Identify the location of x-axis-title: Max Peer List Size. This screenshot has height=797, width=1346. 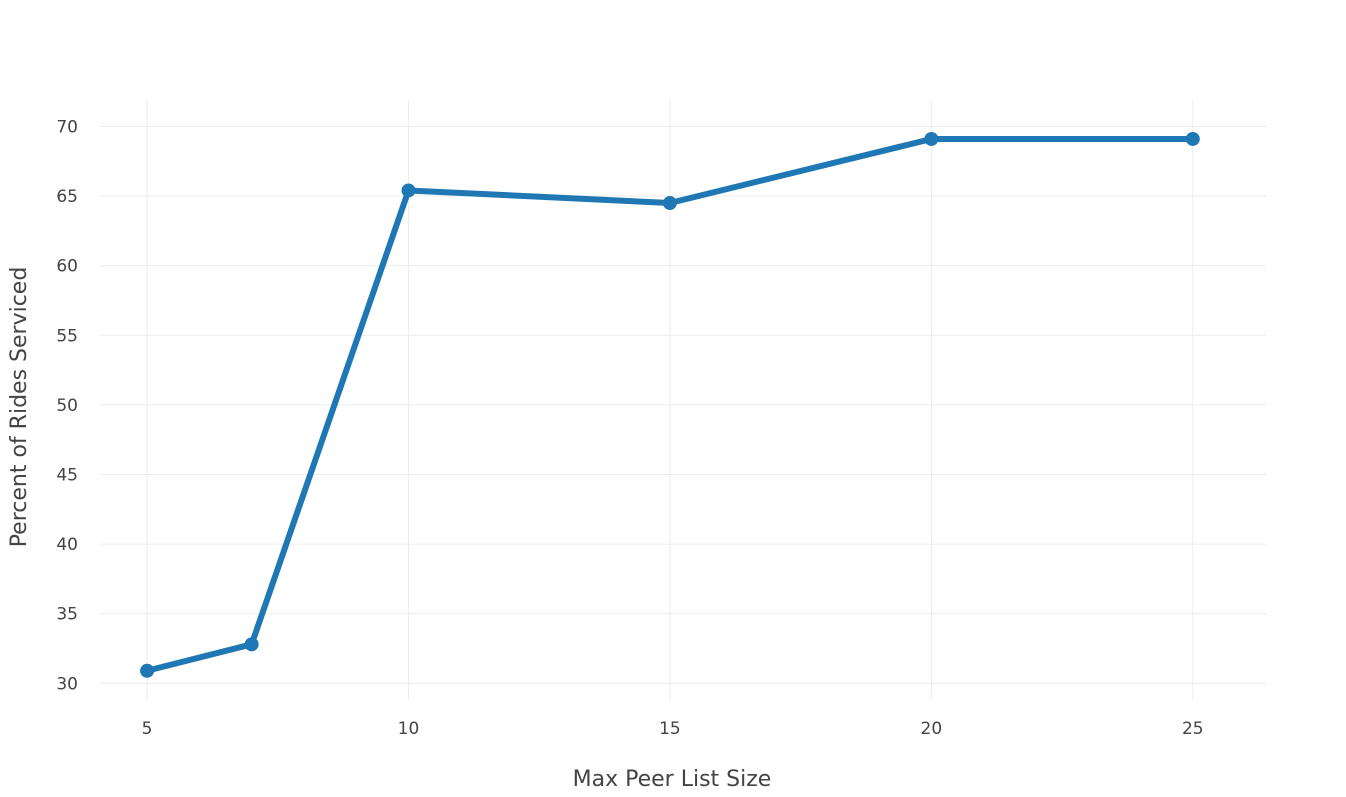
(672, 779).